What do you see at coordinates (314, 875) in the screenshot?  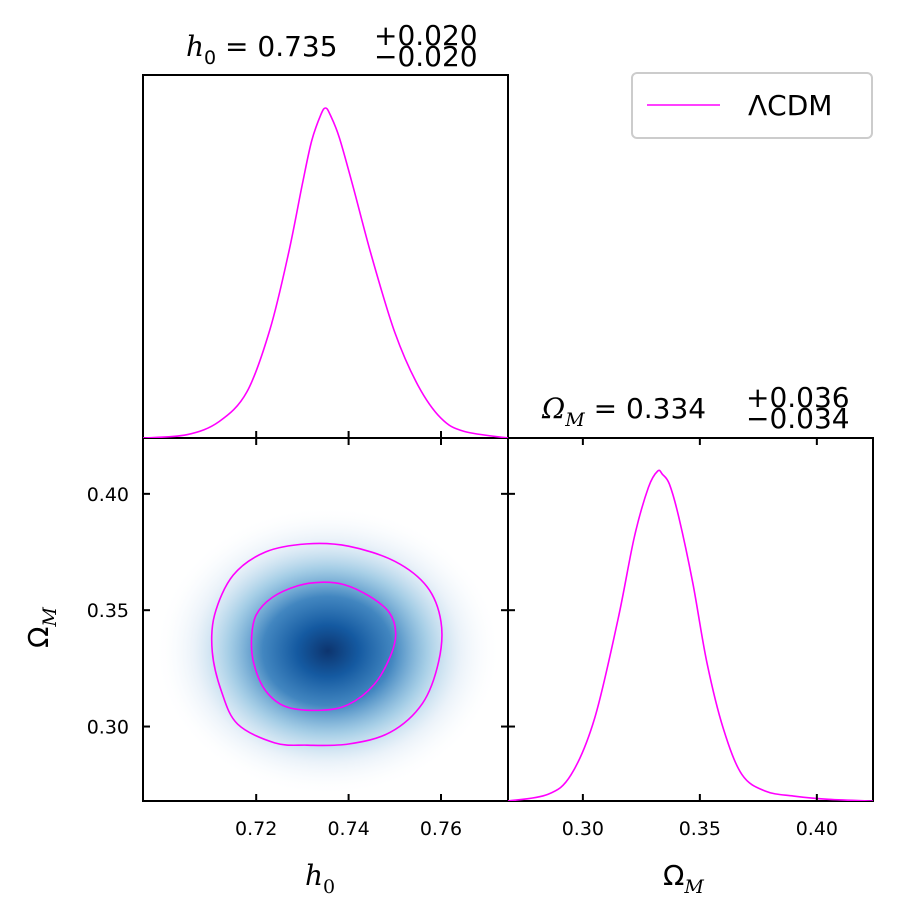 I see `xlabel-h0-symbol: h` at bounding box center [314, 875].